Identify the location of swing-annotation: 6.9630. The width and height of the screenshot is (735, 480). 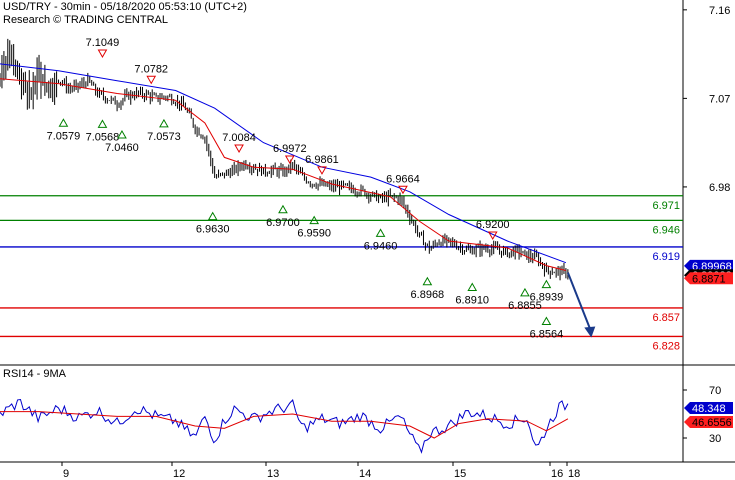
(213, 223).